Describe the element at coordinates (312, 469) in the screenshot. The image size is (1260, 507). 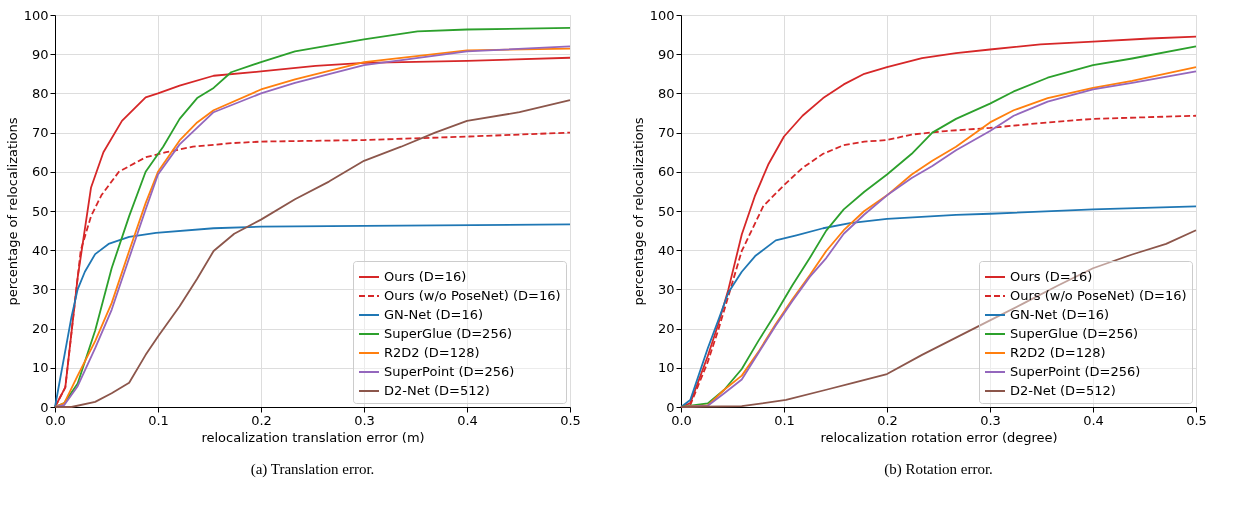
I see `text: (a) Translation error.` at that location.